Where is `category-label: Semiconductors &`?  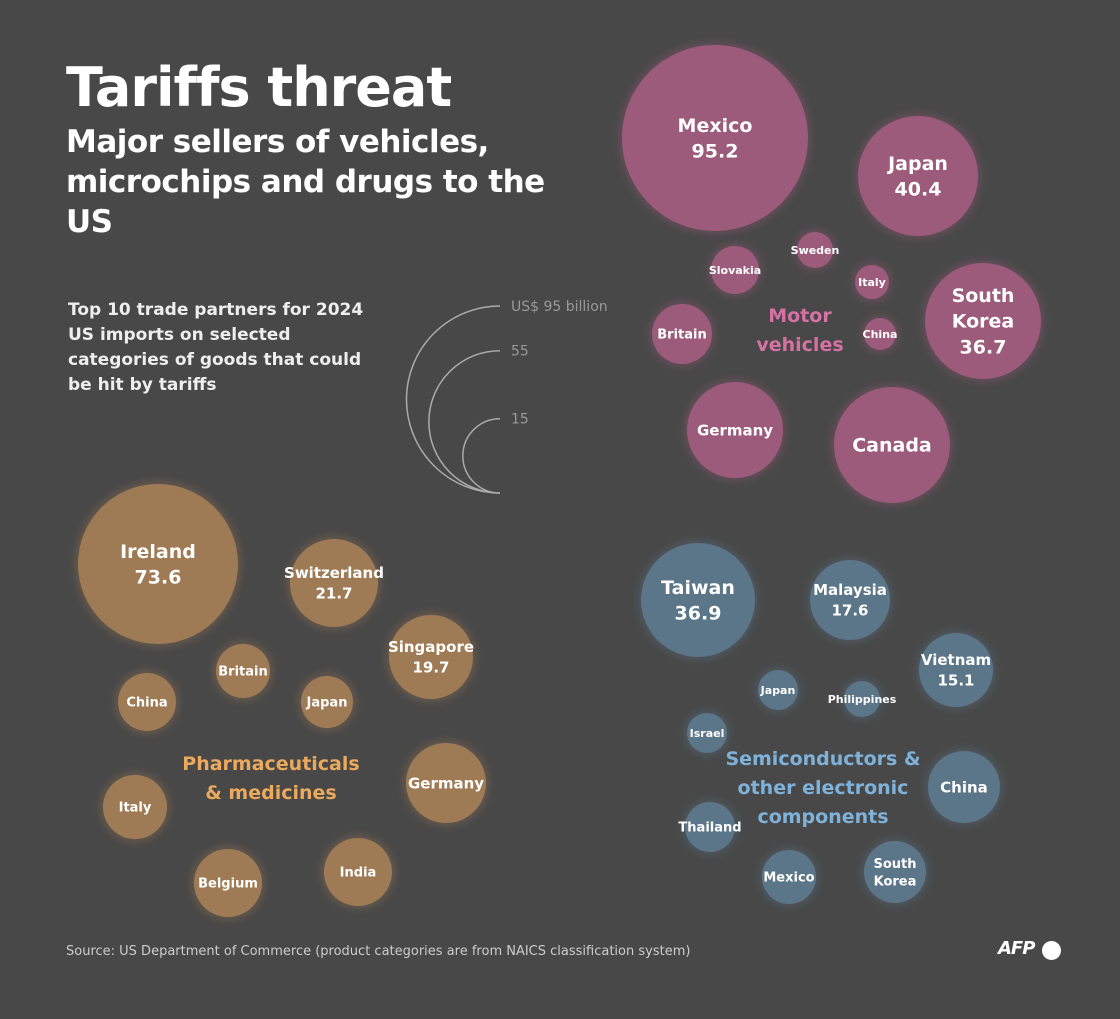
category-label: Semiconductors & is located at coordinates (822, 759).